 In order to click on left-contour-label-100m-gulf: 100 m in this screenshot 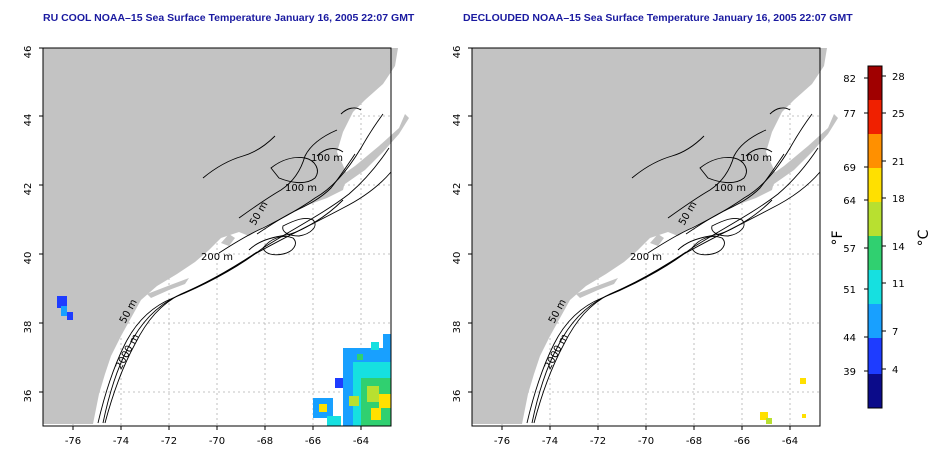, I will do `click(327, 158)`.